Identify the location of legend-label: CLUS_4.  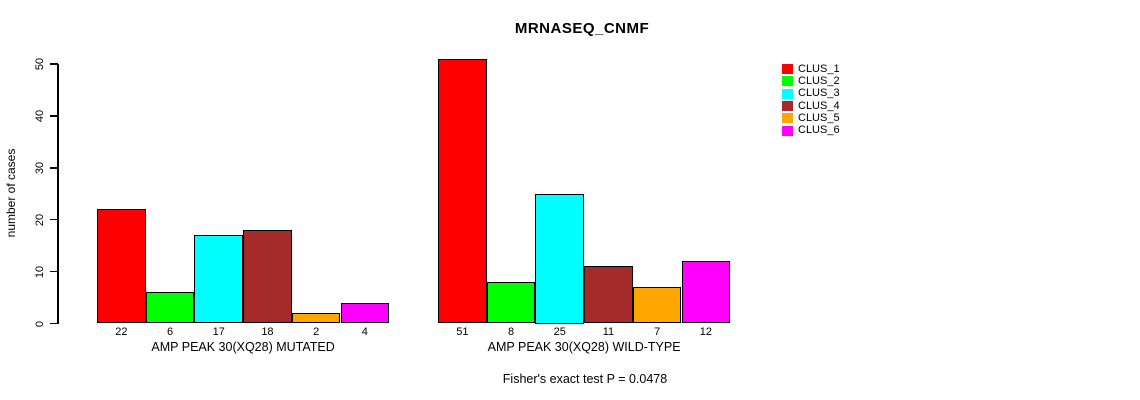
(819, 105).